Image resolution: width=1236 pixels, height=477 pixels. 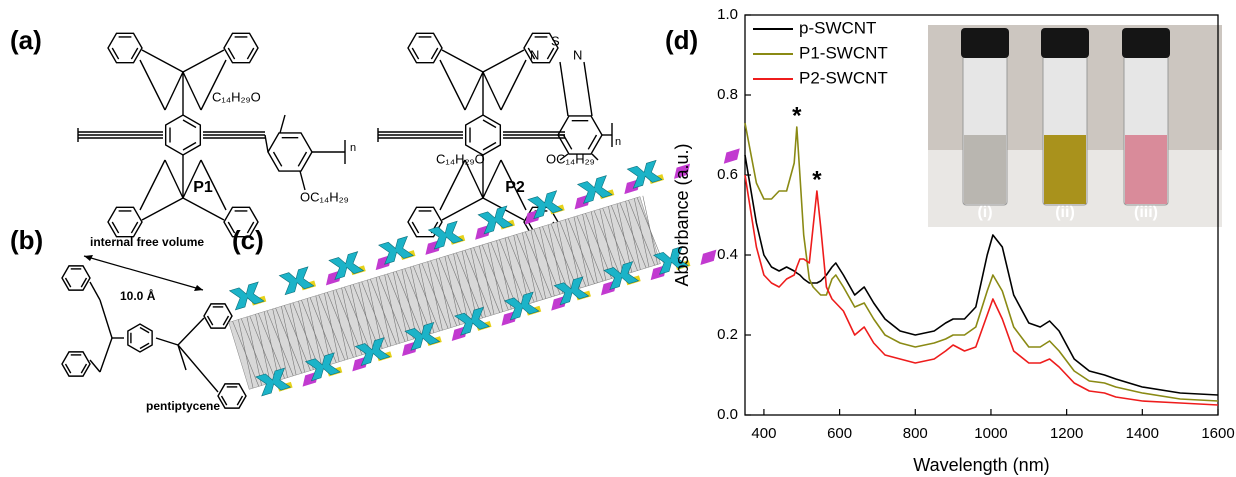 What do you see at coordinates (203, 187) in the screenshot?
I see `polymer-name: P1` at bounding box center [203, 187].